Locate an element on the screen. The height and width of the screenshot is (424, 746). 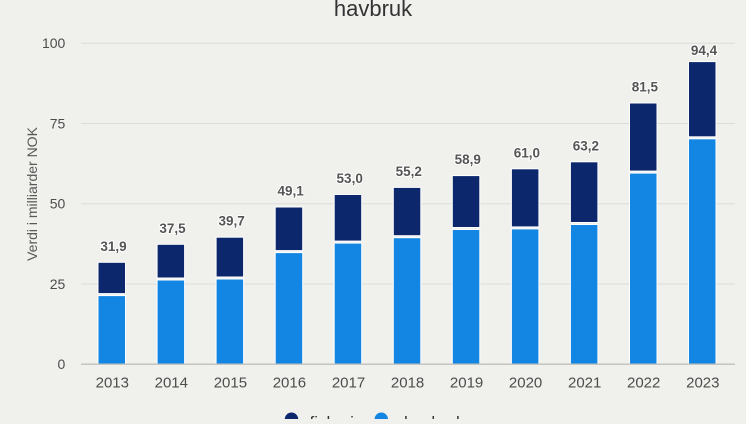
svg-text: 2014 is located at coordinates (171, 383).